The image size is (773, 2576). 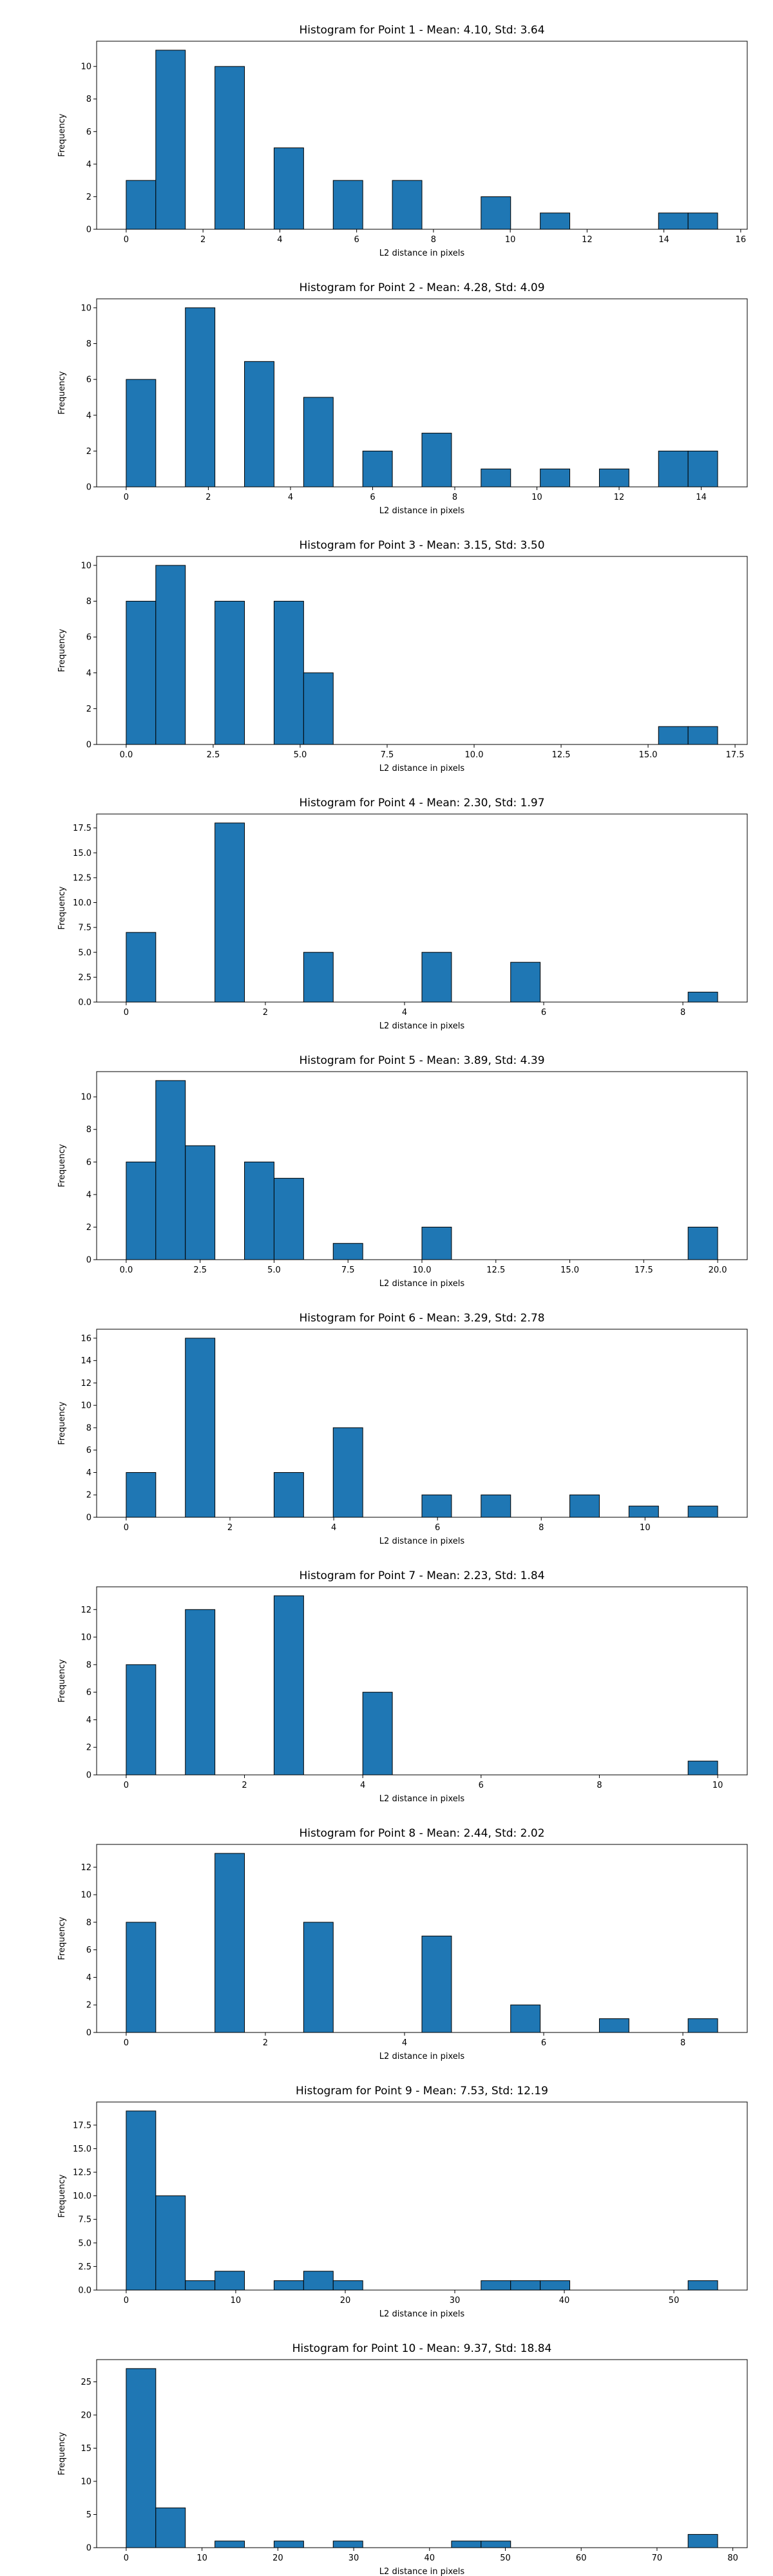 I want to click on y-tick-label: 5.0, so click(x=84, y=2243).